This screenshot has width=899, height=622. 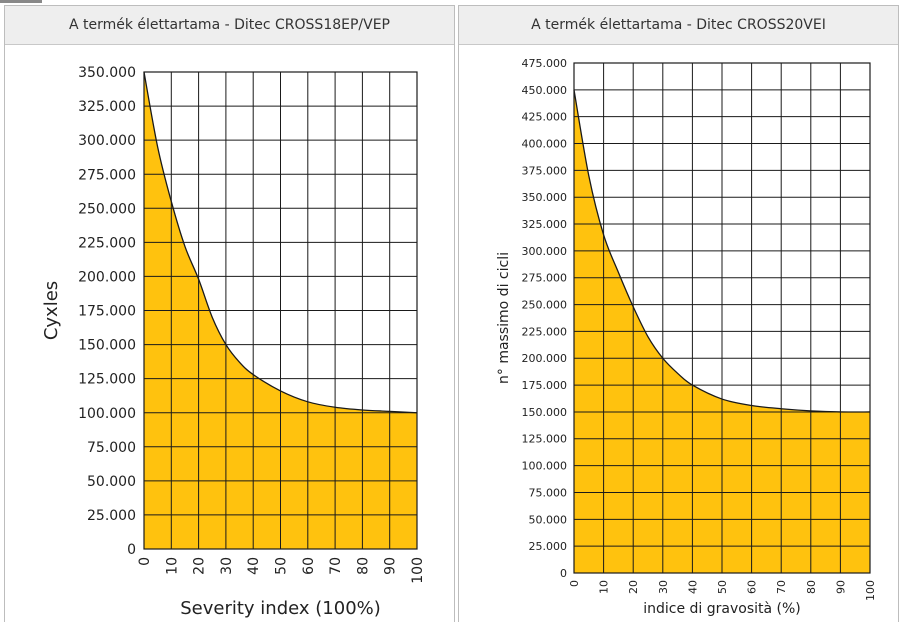 I want to click on y-tick-label: 400.000, so click(x=545, y=143).